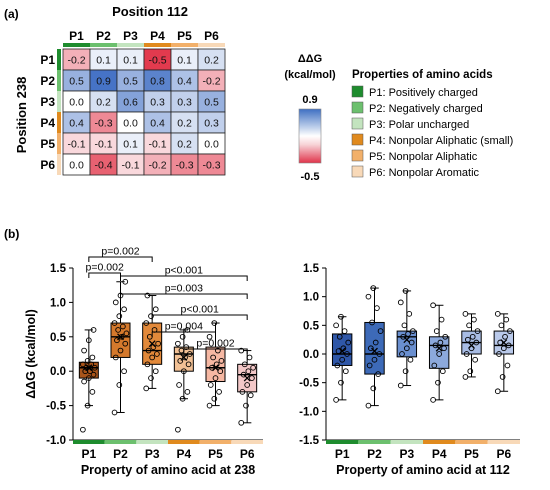  I want to click on heatmap-cell-value: -0.3, so click(184, 166).